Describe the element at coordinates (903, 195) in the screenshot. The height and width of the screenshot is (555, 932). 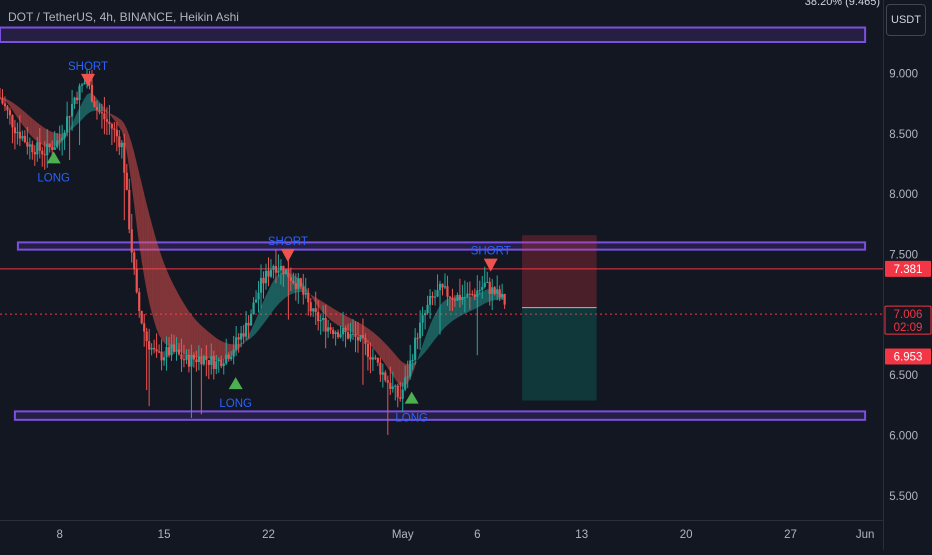
I see `y-tick-label: 8.000` at that location.